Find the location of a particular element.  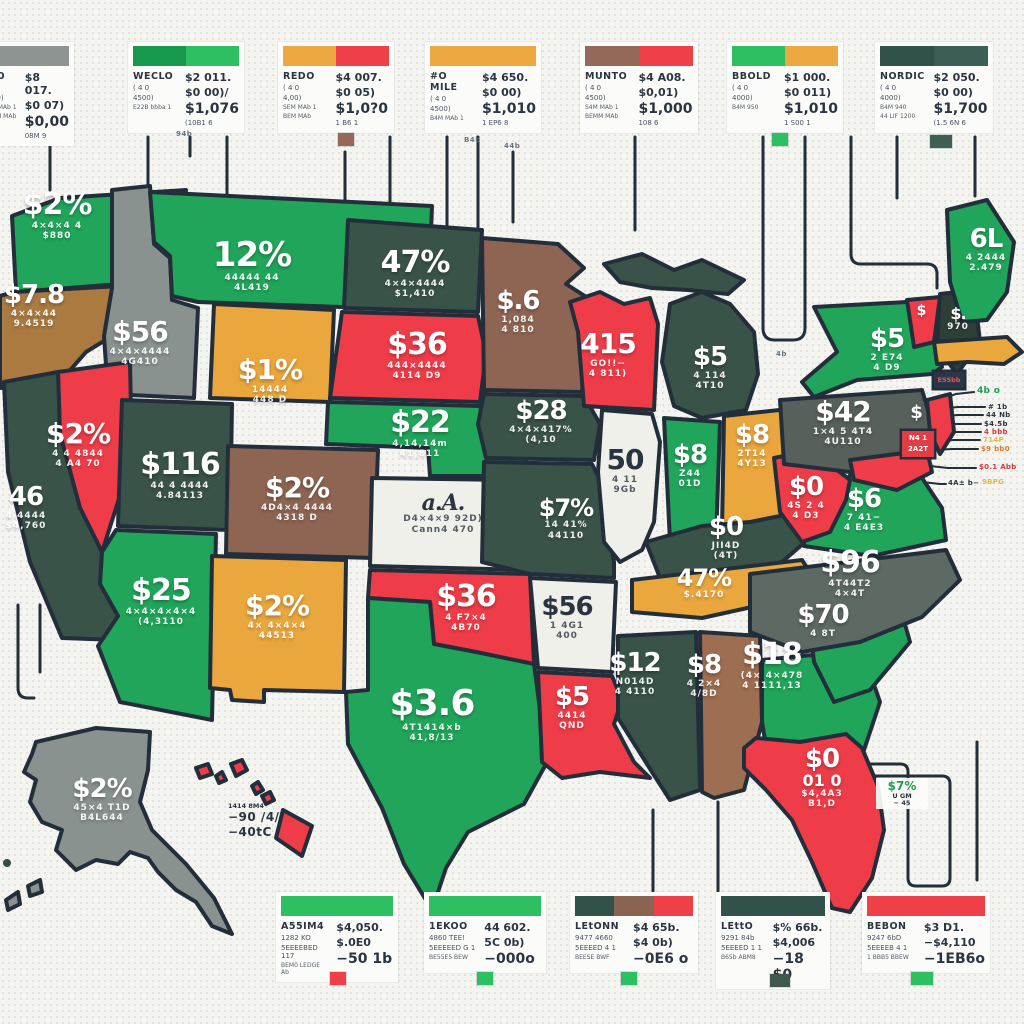

ne-callout-9: 4A± b− is located at coordinates (964, 483).